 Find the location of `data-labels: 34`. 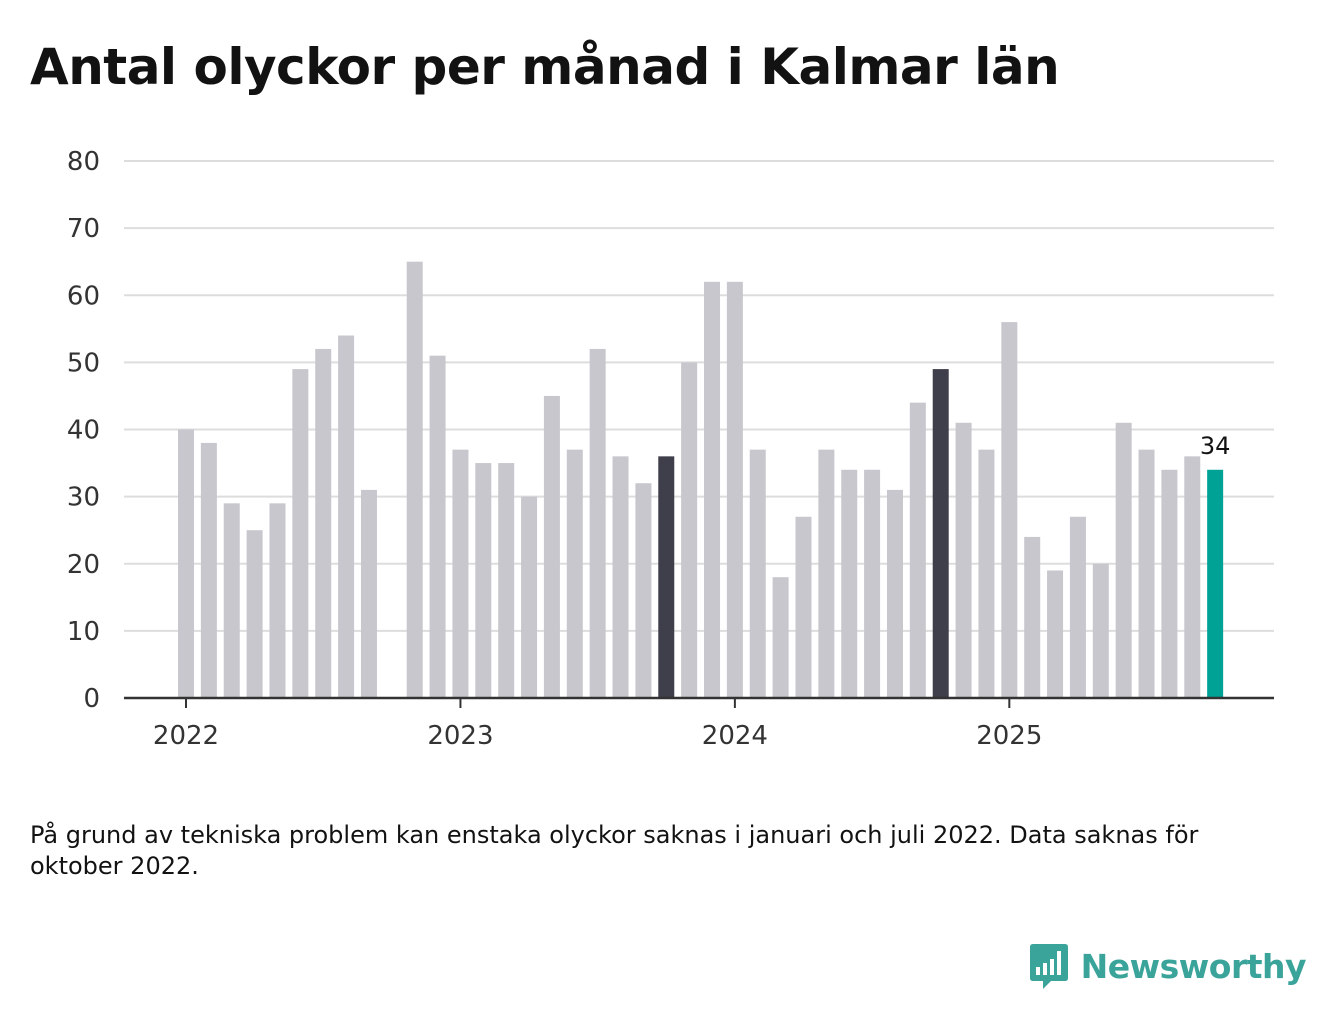

data-labels: 34 is located at coordinates (1215, 446).